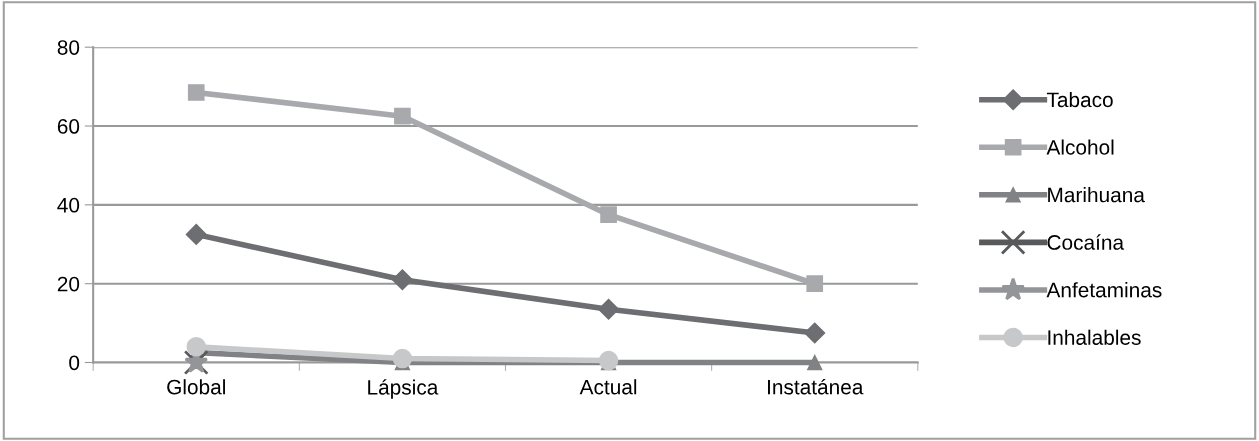 Image resolution: width=1259 pixels, height=441 pixels. What do you see at coordinates (1104, 290) in the screenshot?
I see `legend-label: Anfetaminas` at bounding box center [1104, 290].